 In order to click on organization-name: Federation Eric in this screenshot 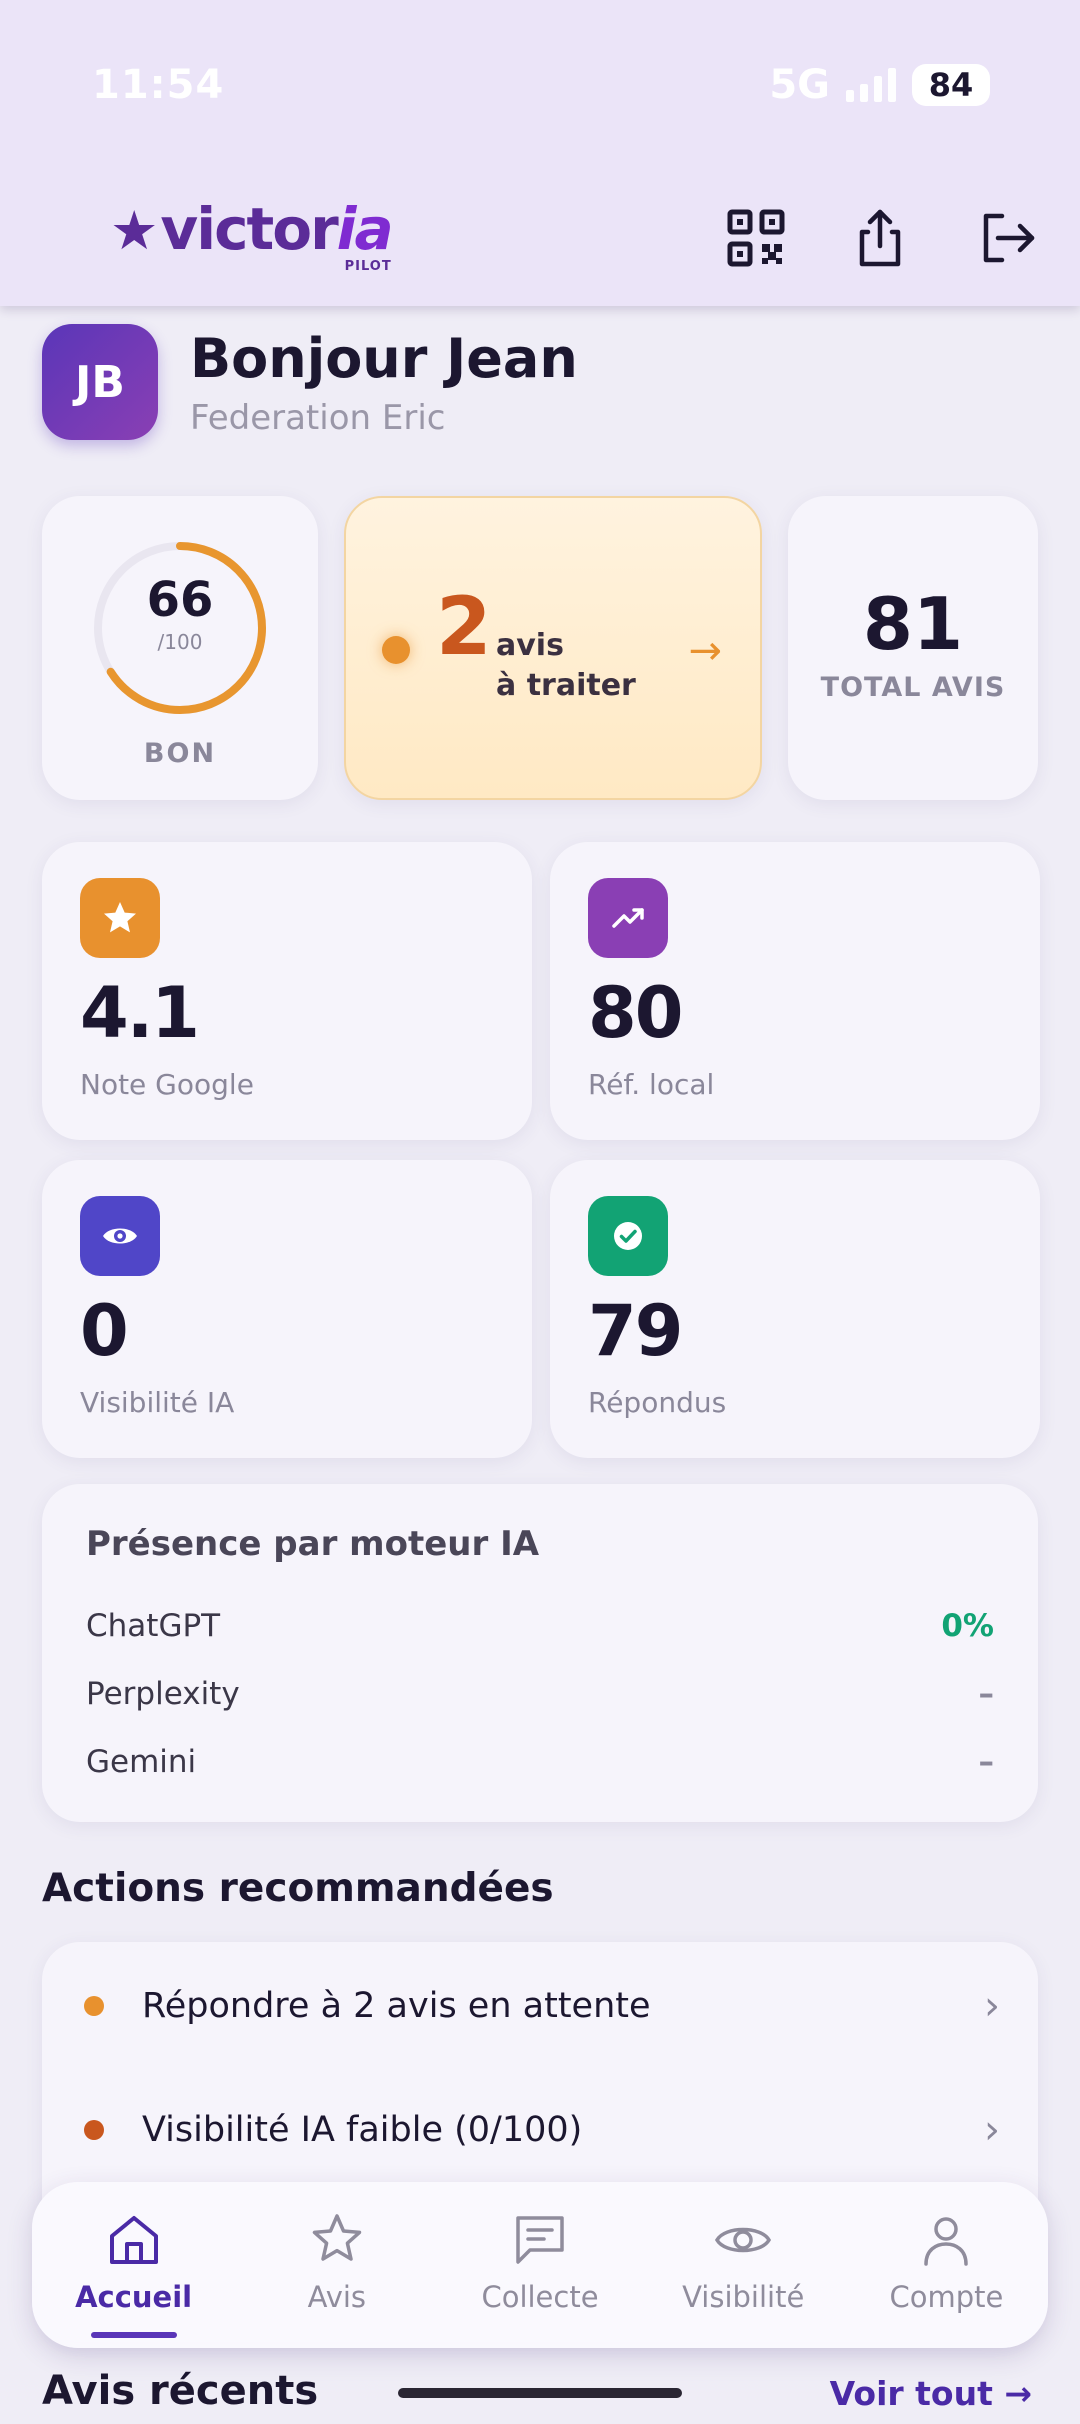, I will do `click(318, 417)`.